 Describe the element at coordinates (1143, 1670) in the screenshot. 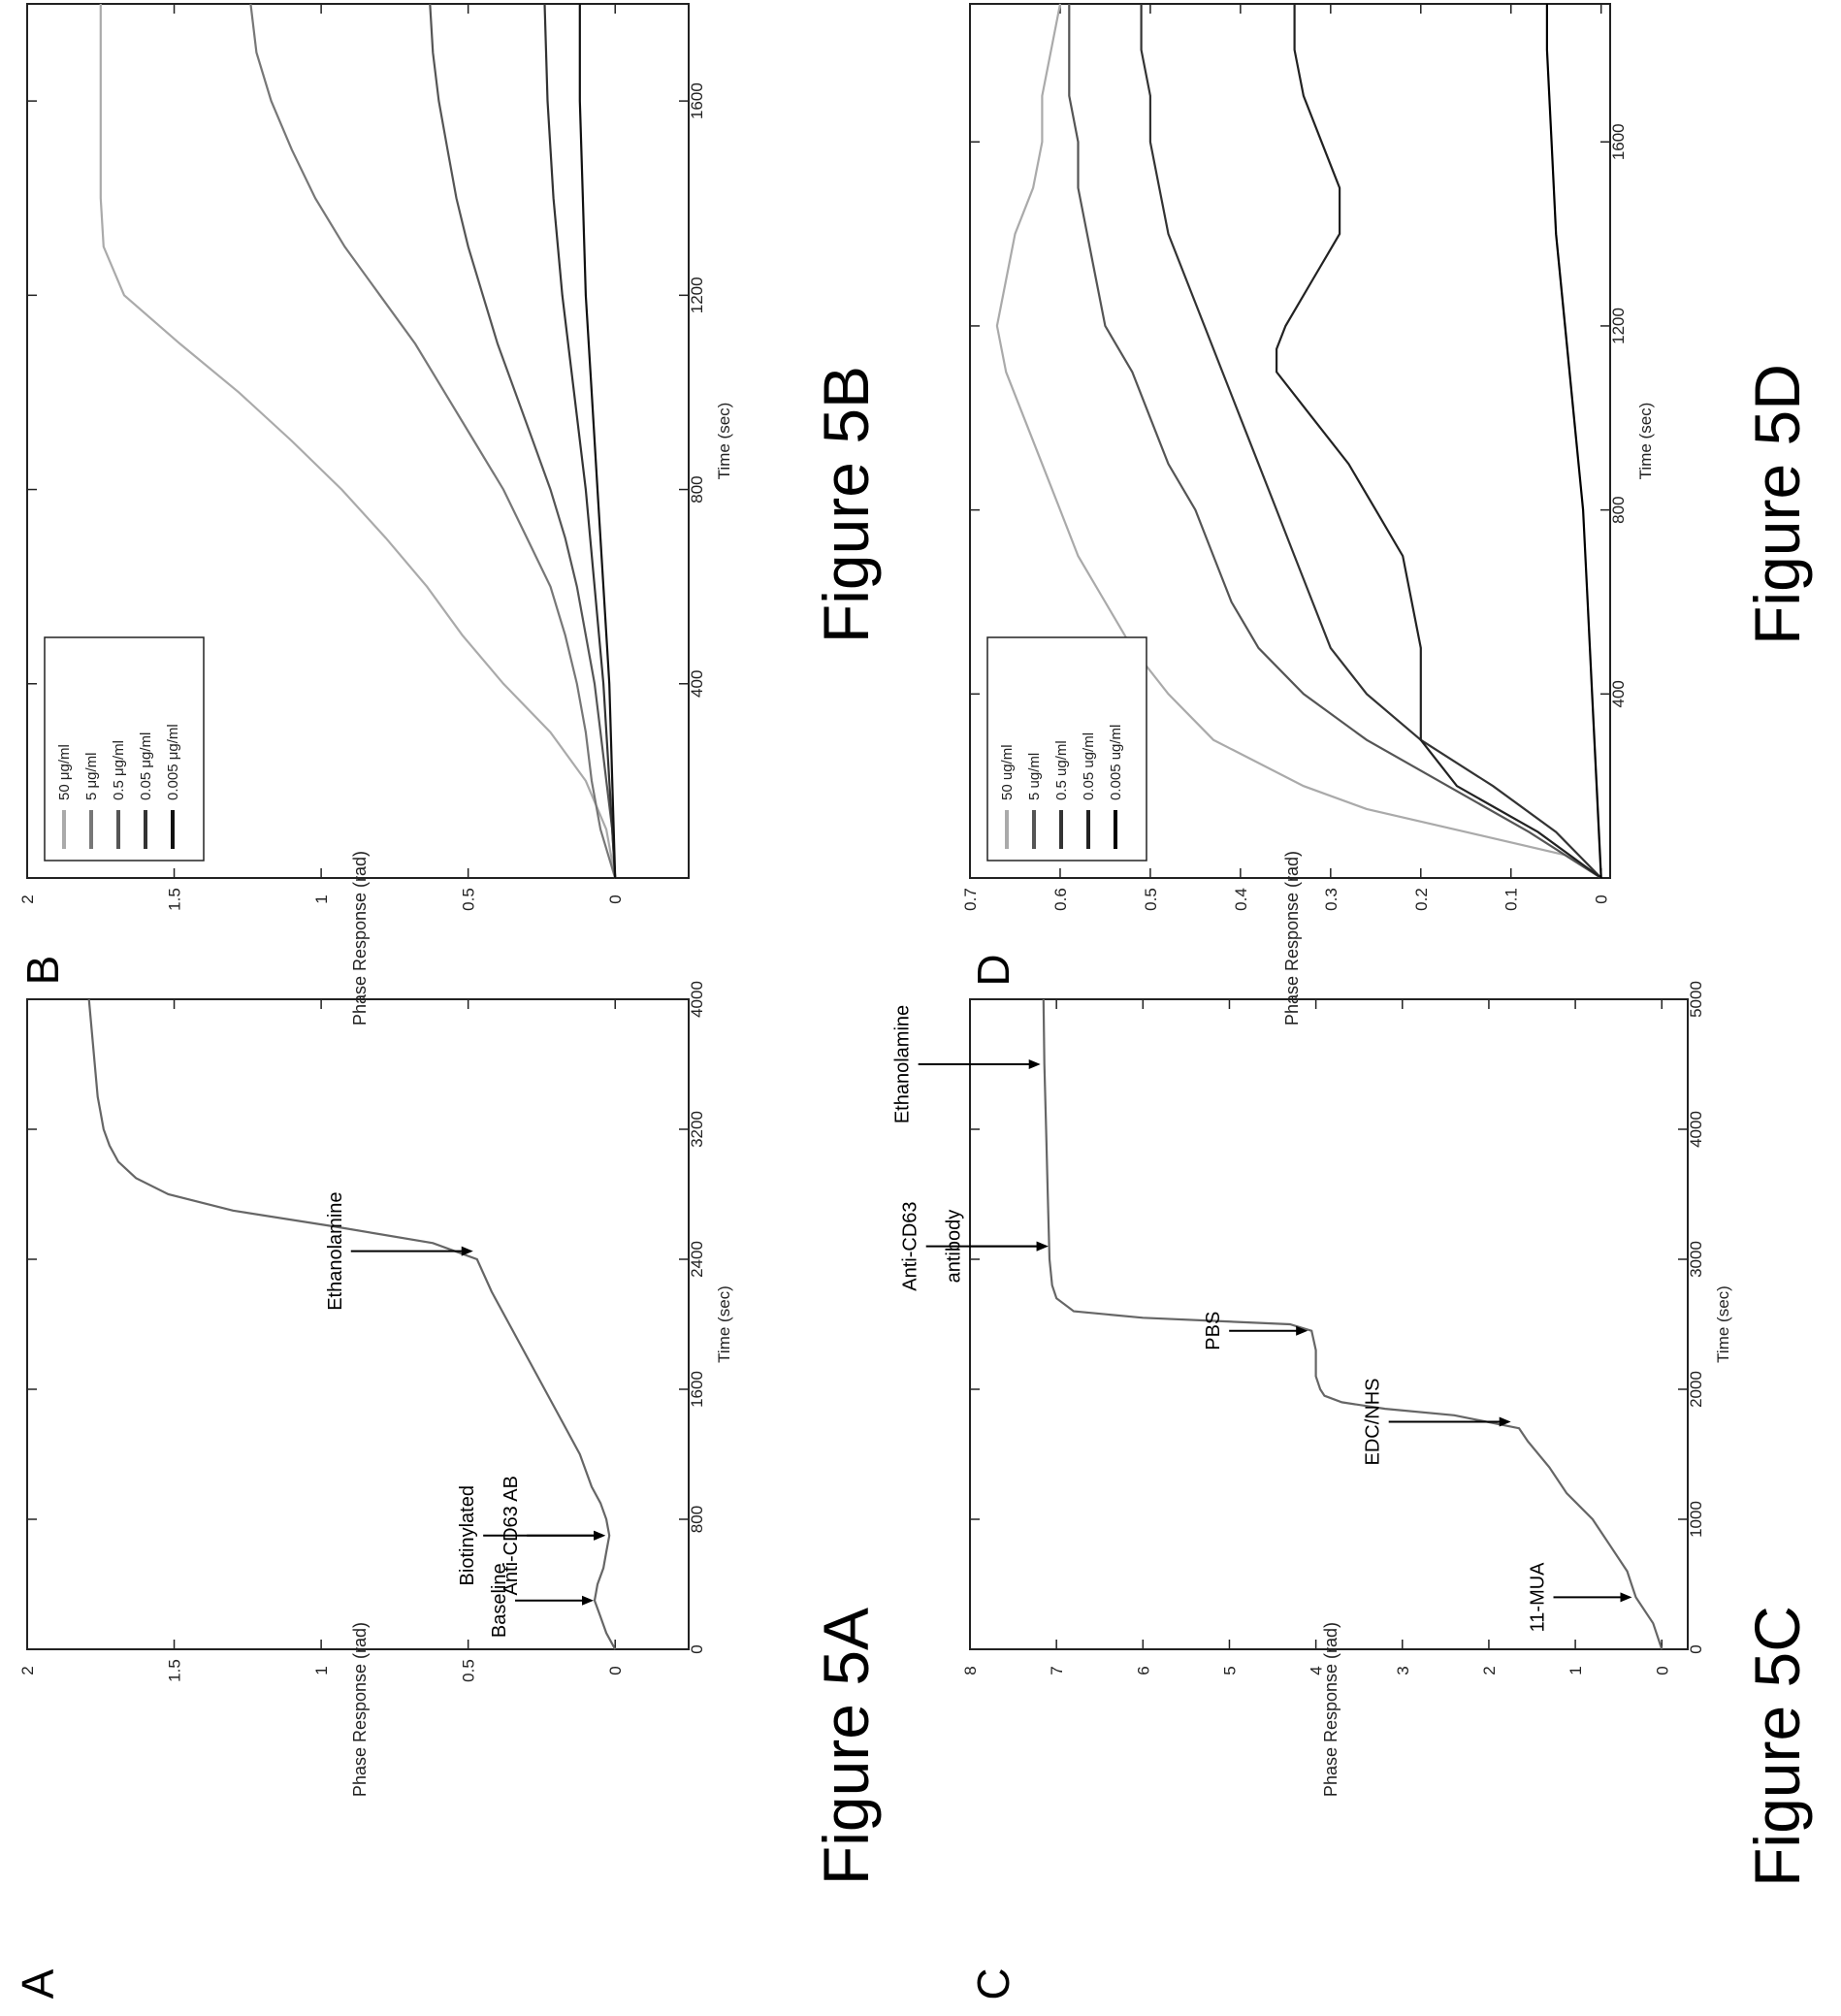

I see `y-tick-label: 6` at that location.